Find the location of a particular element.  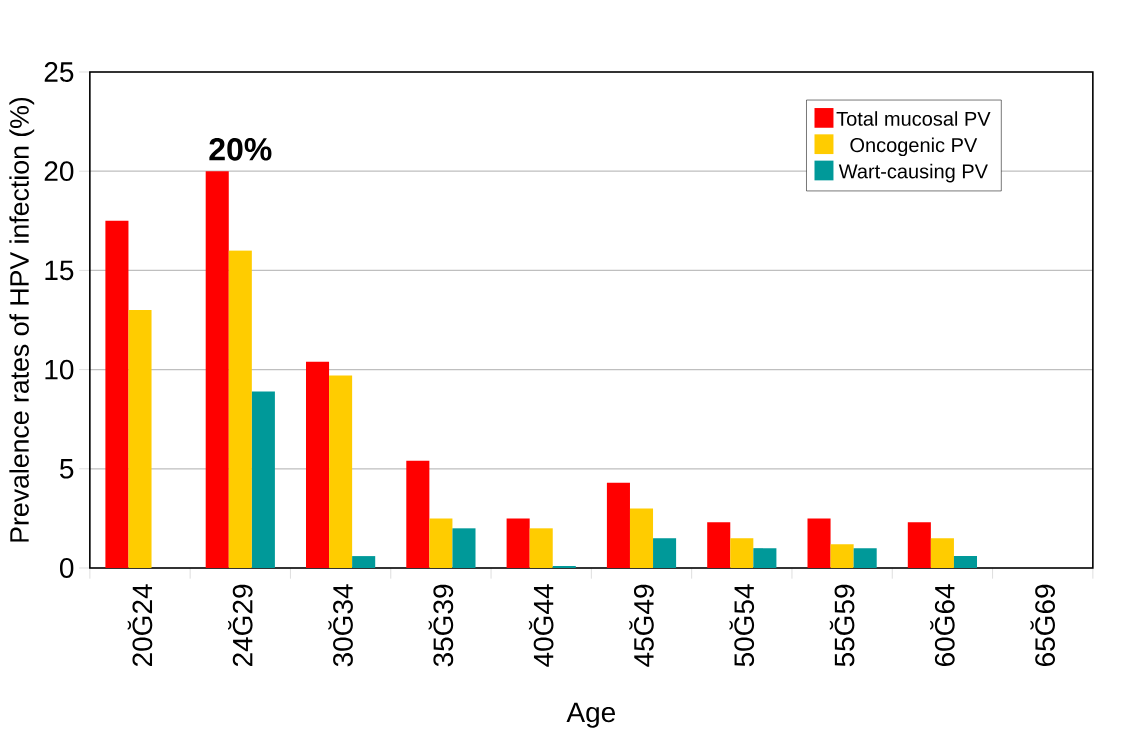

x-tick-label: 40Ğ44 is located at coordinates (541, 625).